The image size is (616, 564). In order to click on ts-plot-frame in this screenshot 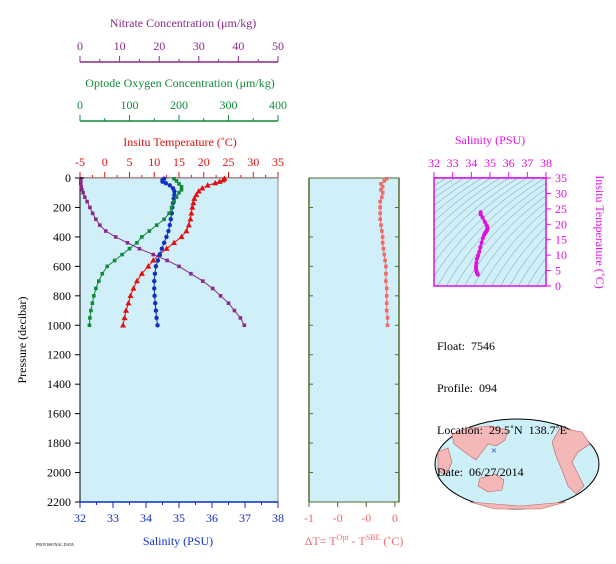, I will do `click(490, 232)`.